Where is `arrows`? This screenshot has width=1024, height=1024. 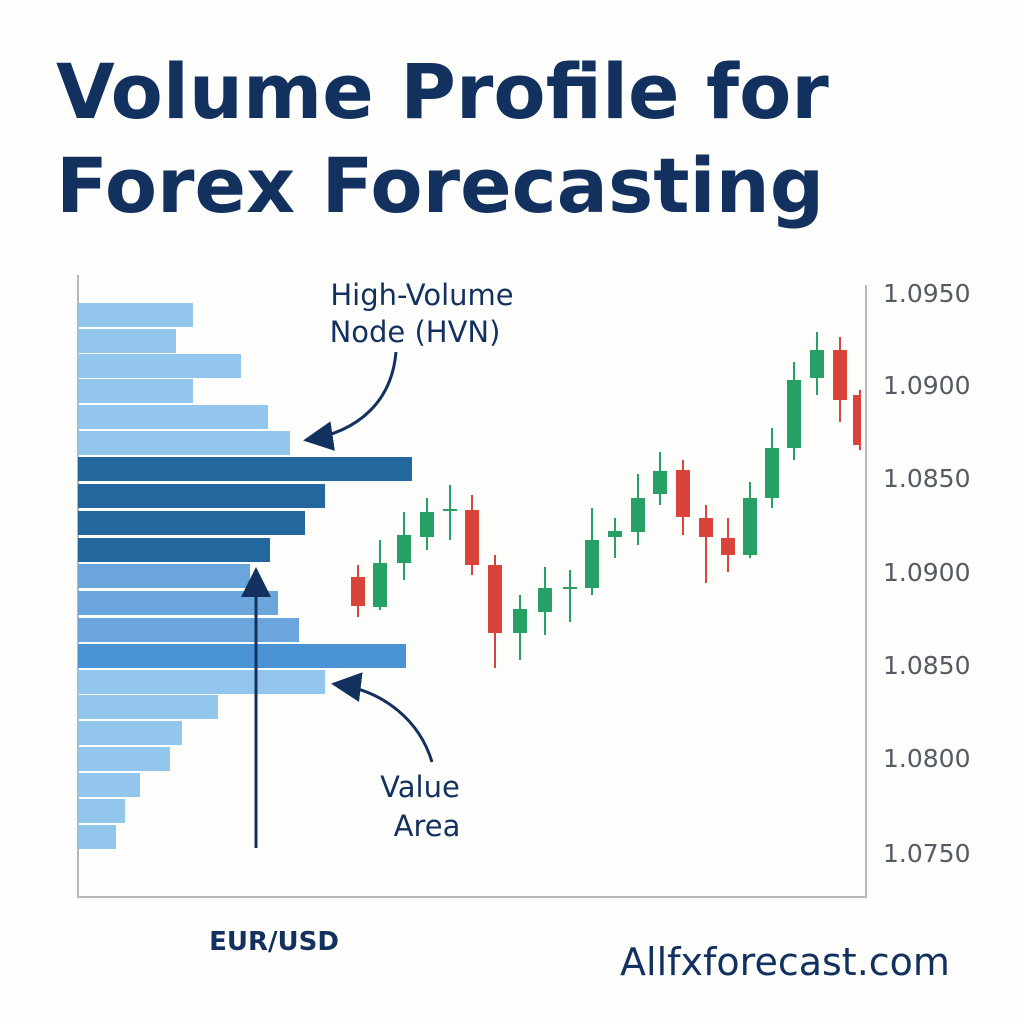 arrows is located at coordinates (337, 599).